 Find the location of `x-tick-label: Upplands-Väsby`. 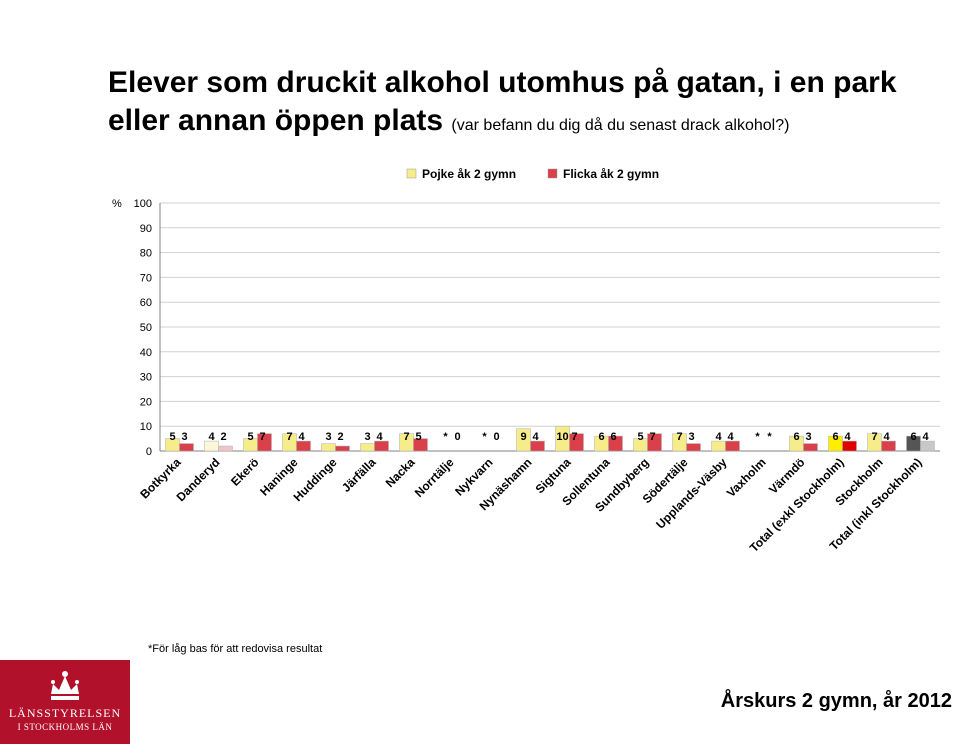

x-tick-label: Upplands-Väsby is located at coordinates (691, 493).